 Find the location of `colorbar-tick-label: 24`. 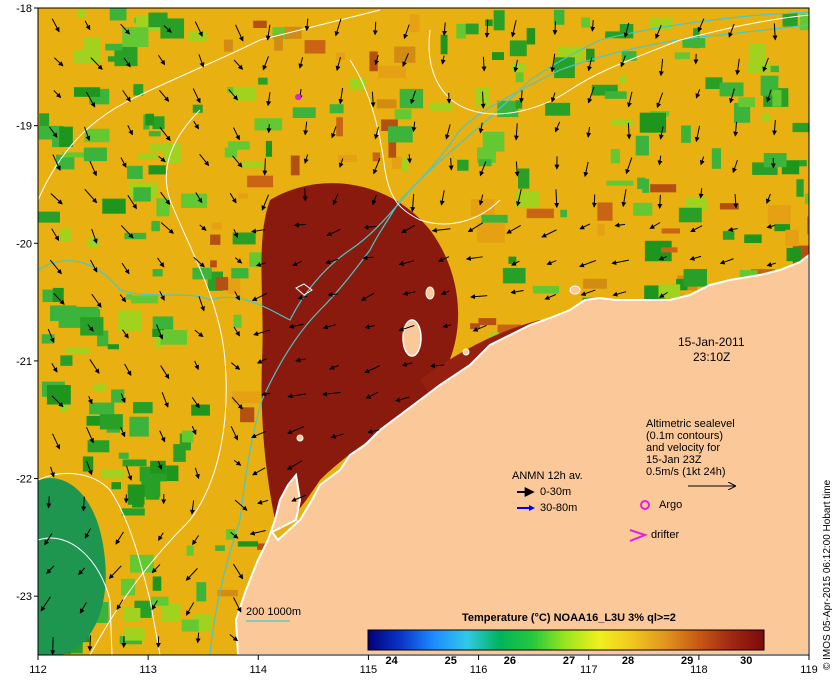

colorbar-tick-label: 24 is located at coordinates (392, 661).